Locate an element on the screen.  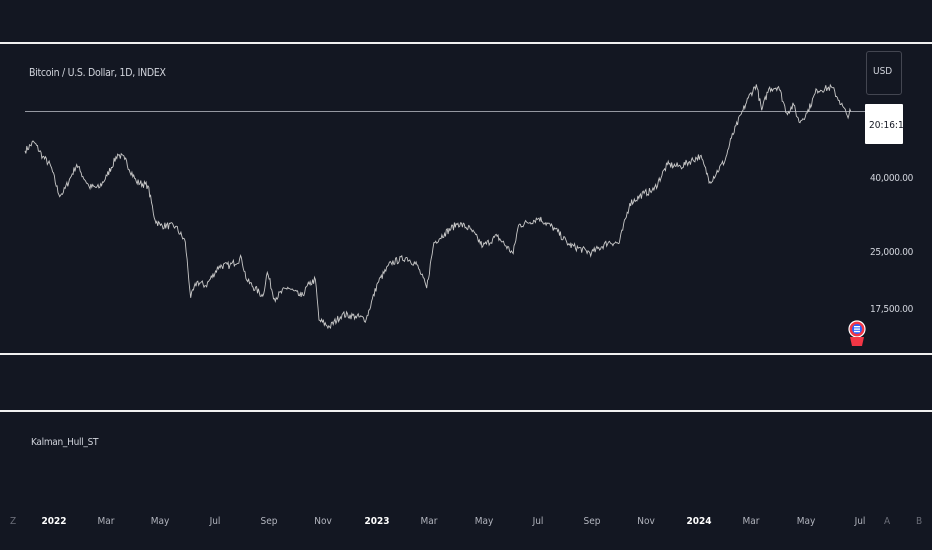
pane-separator is located at coordinates (466, 354).